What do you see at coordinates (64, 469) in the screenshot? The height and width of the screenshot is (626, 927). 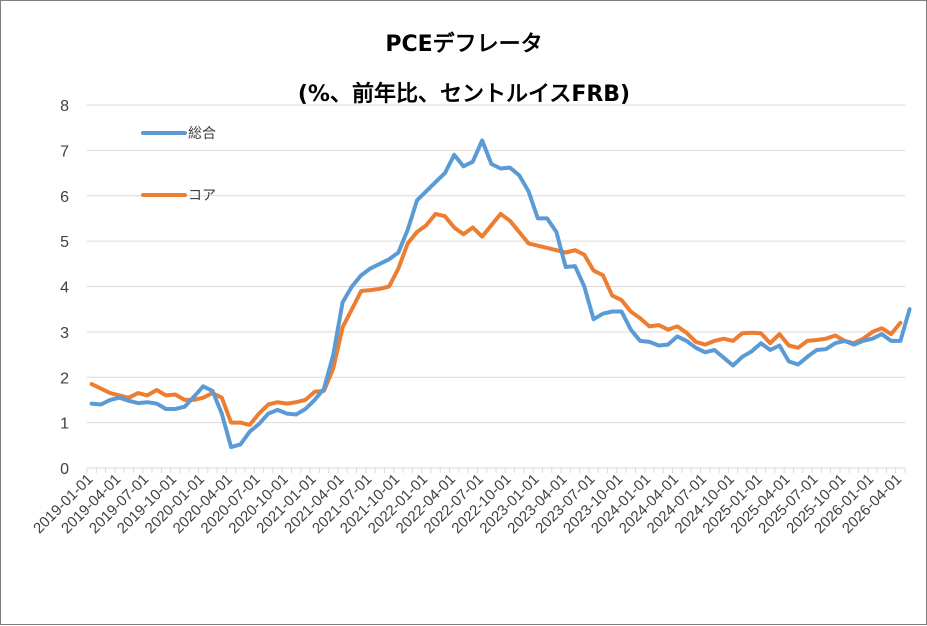 I see `y-tick-label: 0` at bounding box center [64, 469].